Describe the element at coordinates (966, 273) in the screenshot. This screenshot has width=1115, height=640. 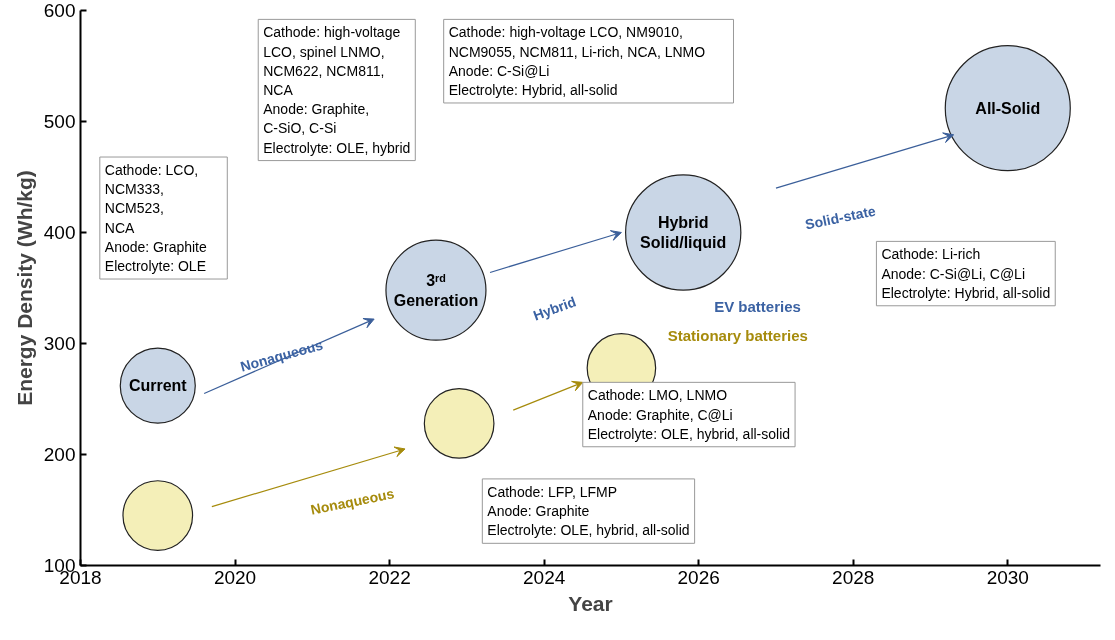
I see `annotation: Cathode: Li-rich Anode: C-Si@Li, C@Li Electrolyte: Hybrid, all-solid` at that location.